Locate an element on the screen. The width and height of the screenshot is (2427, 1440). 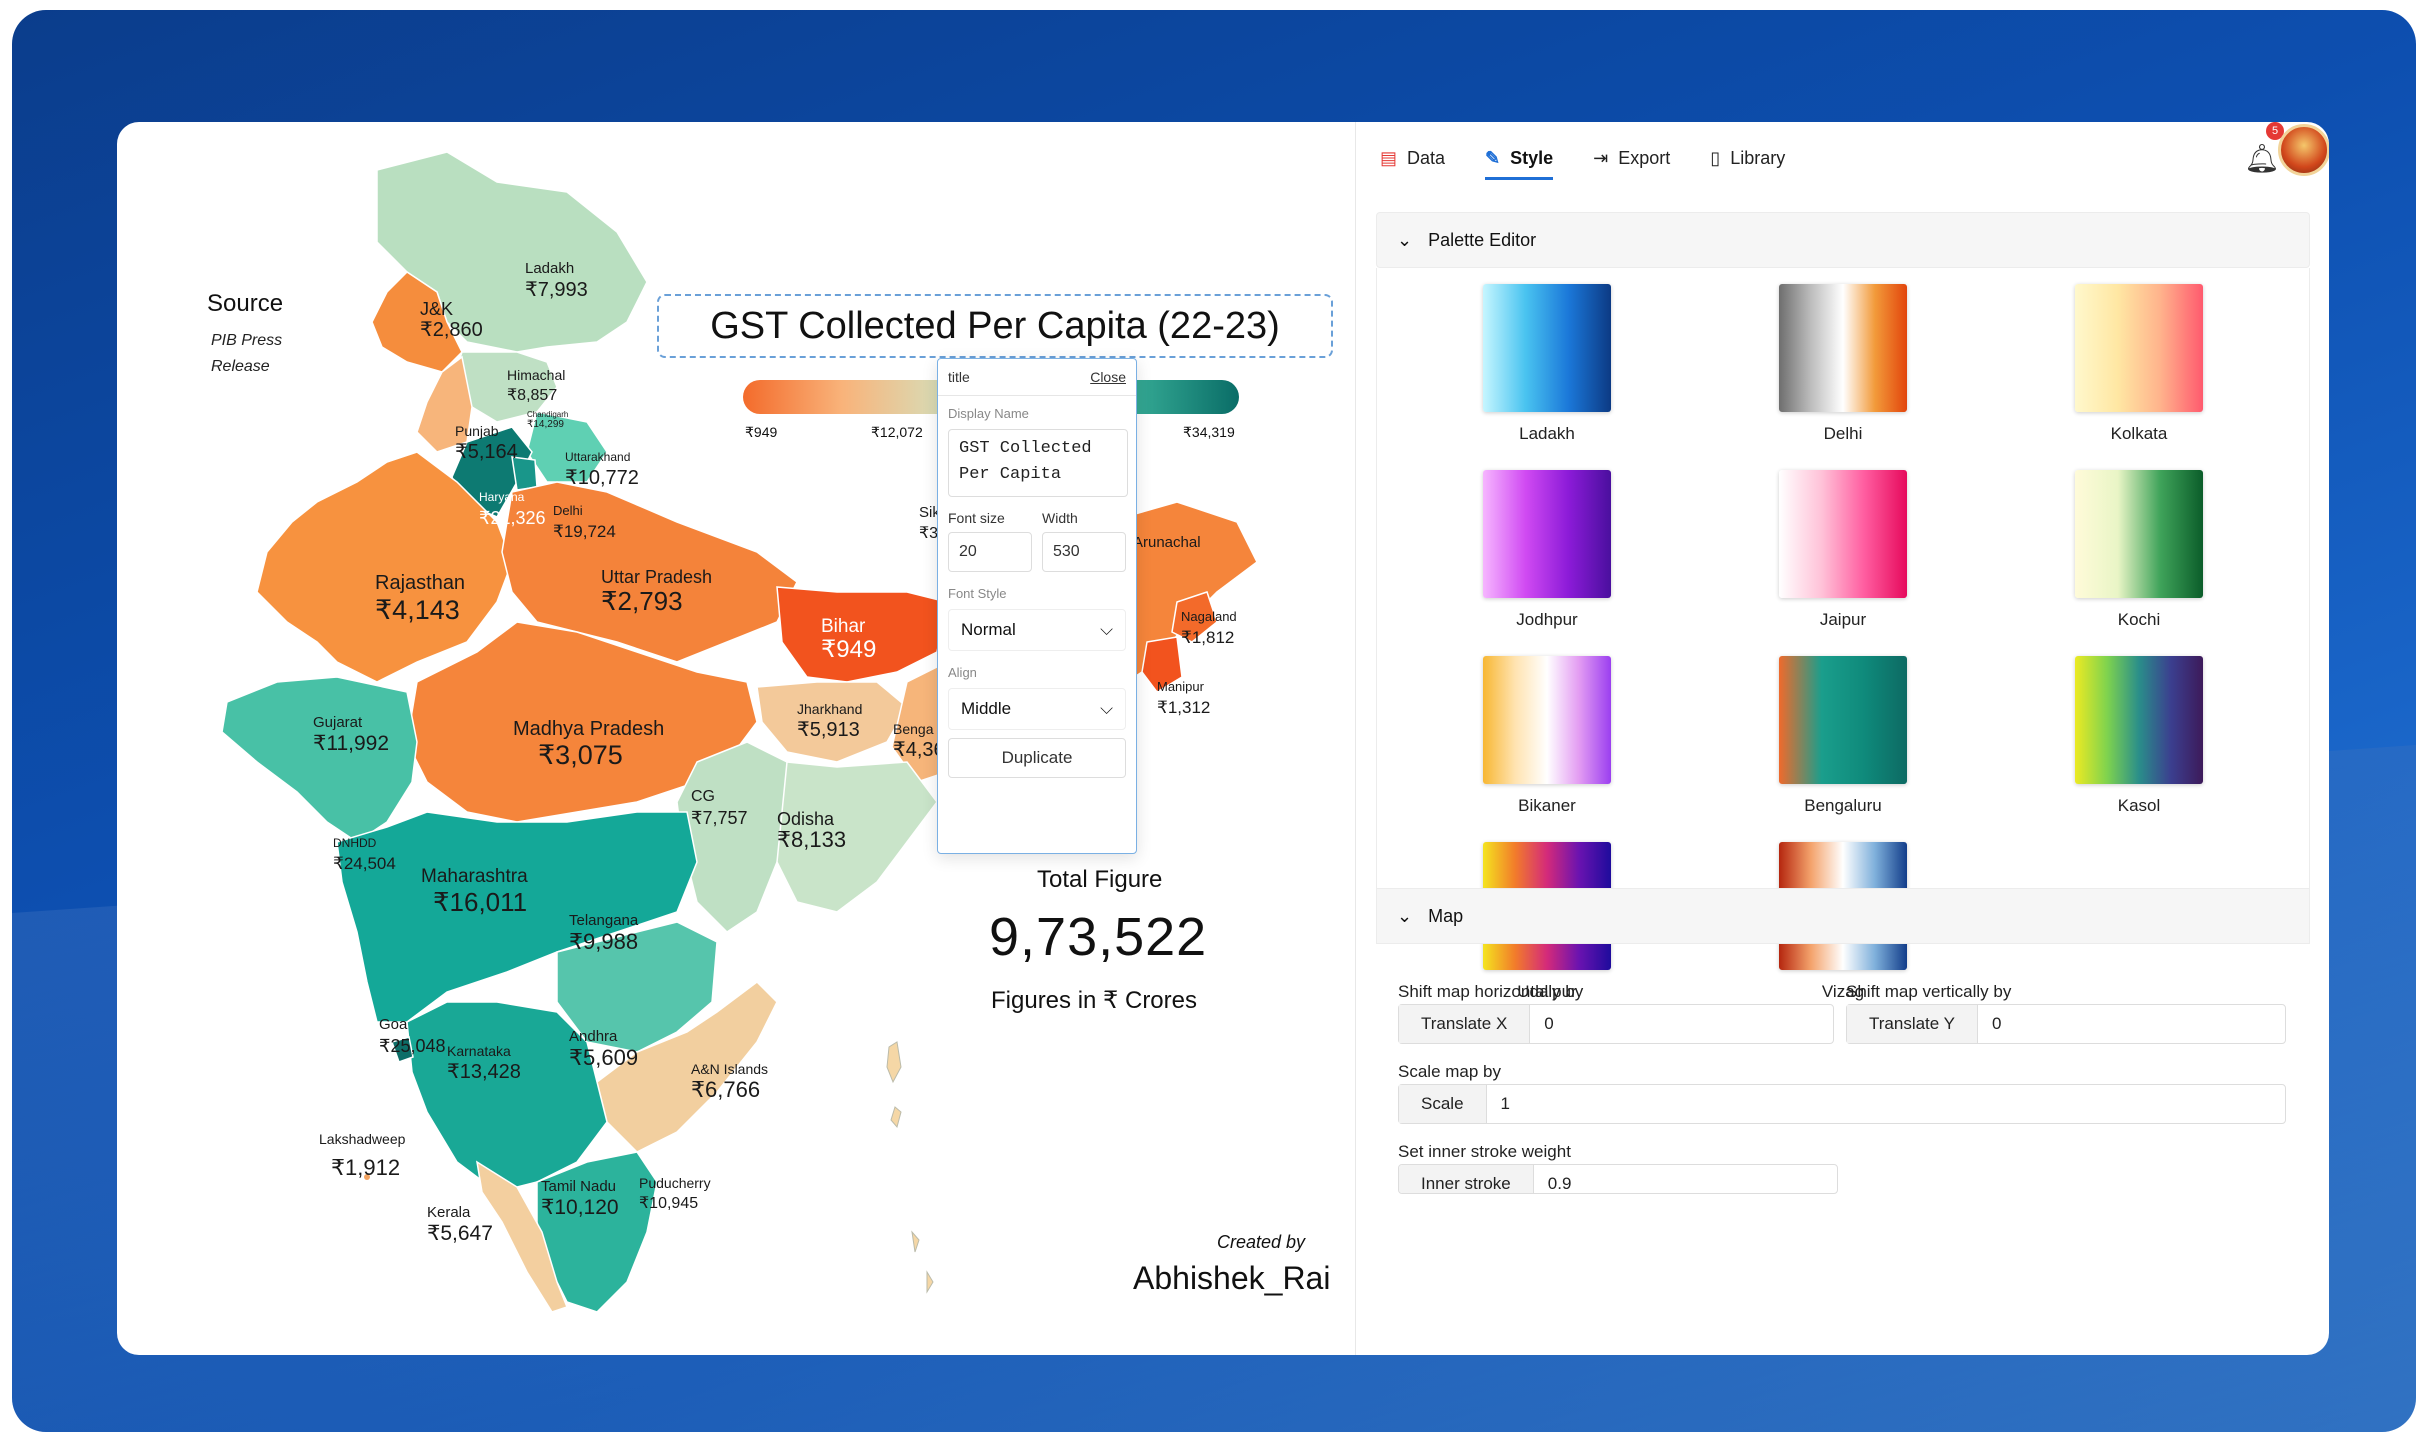
palette-name: Bengaluru is located at coordinates (1843, 805).